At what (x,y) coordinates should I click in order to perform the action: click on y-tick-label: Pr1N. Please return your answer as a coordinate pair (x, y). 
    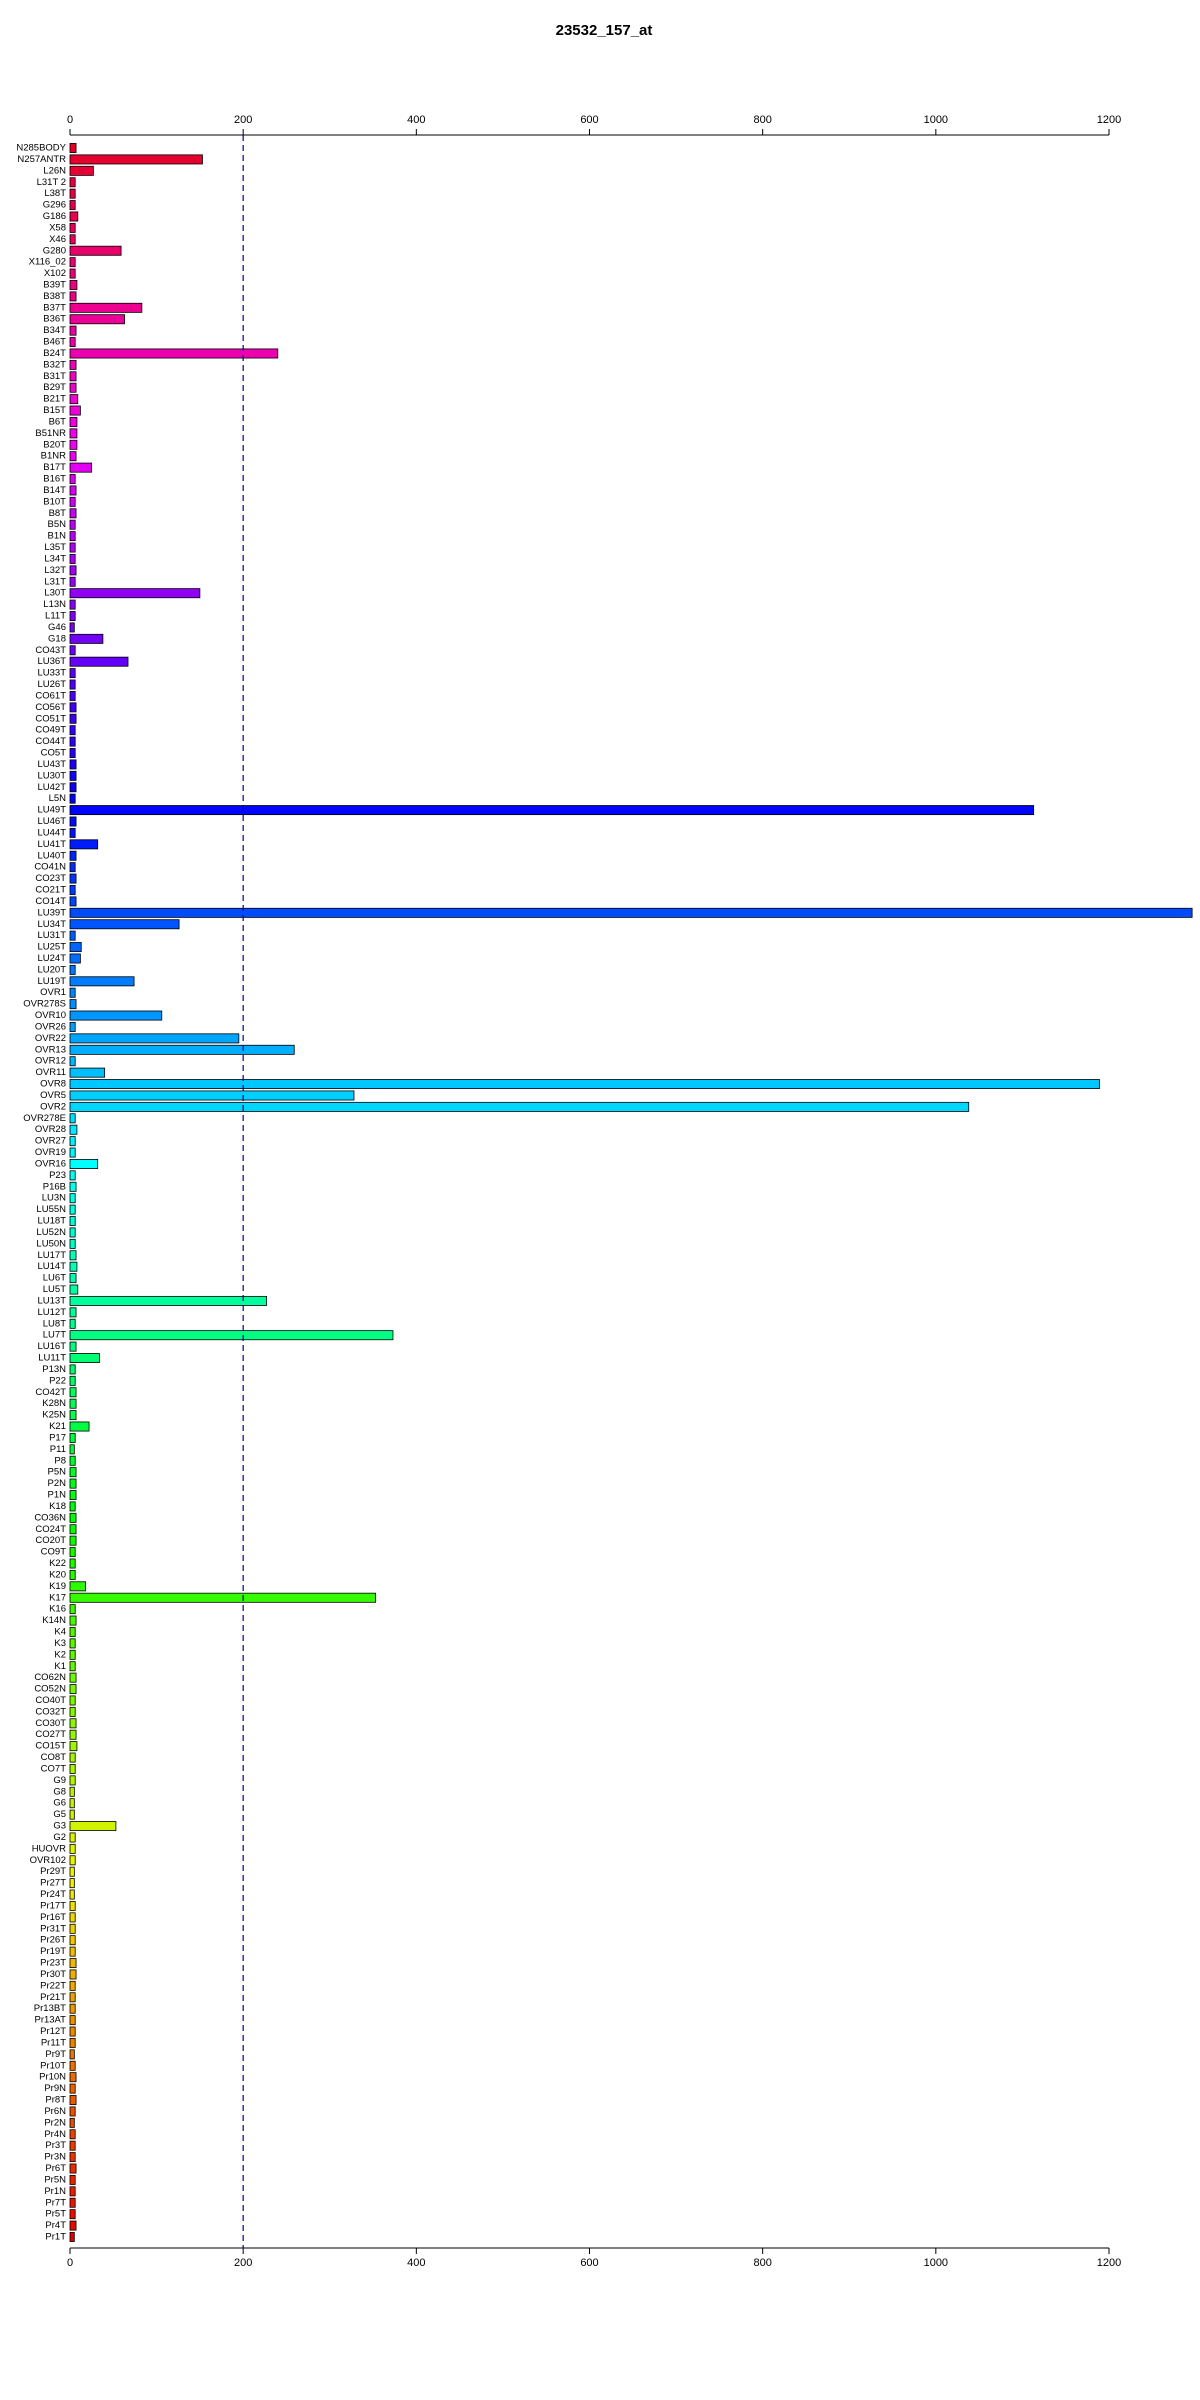
    Looking at the image, I should click on (55, 2191).